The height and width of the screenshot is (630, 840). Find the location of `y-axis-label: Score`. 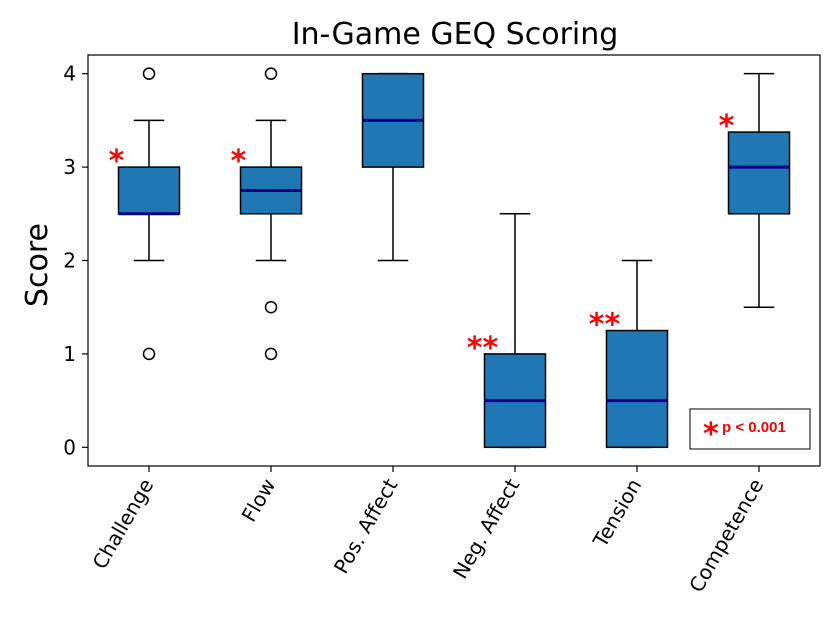

y-axis-label: Score is located at coordinates (37, 265).